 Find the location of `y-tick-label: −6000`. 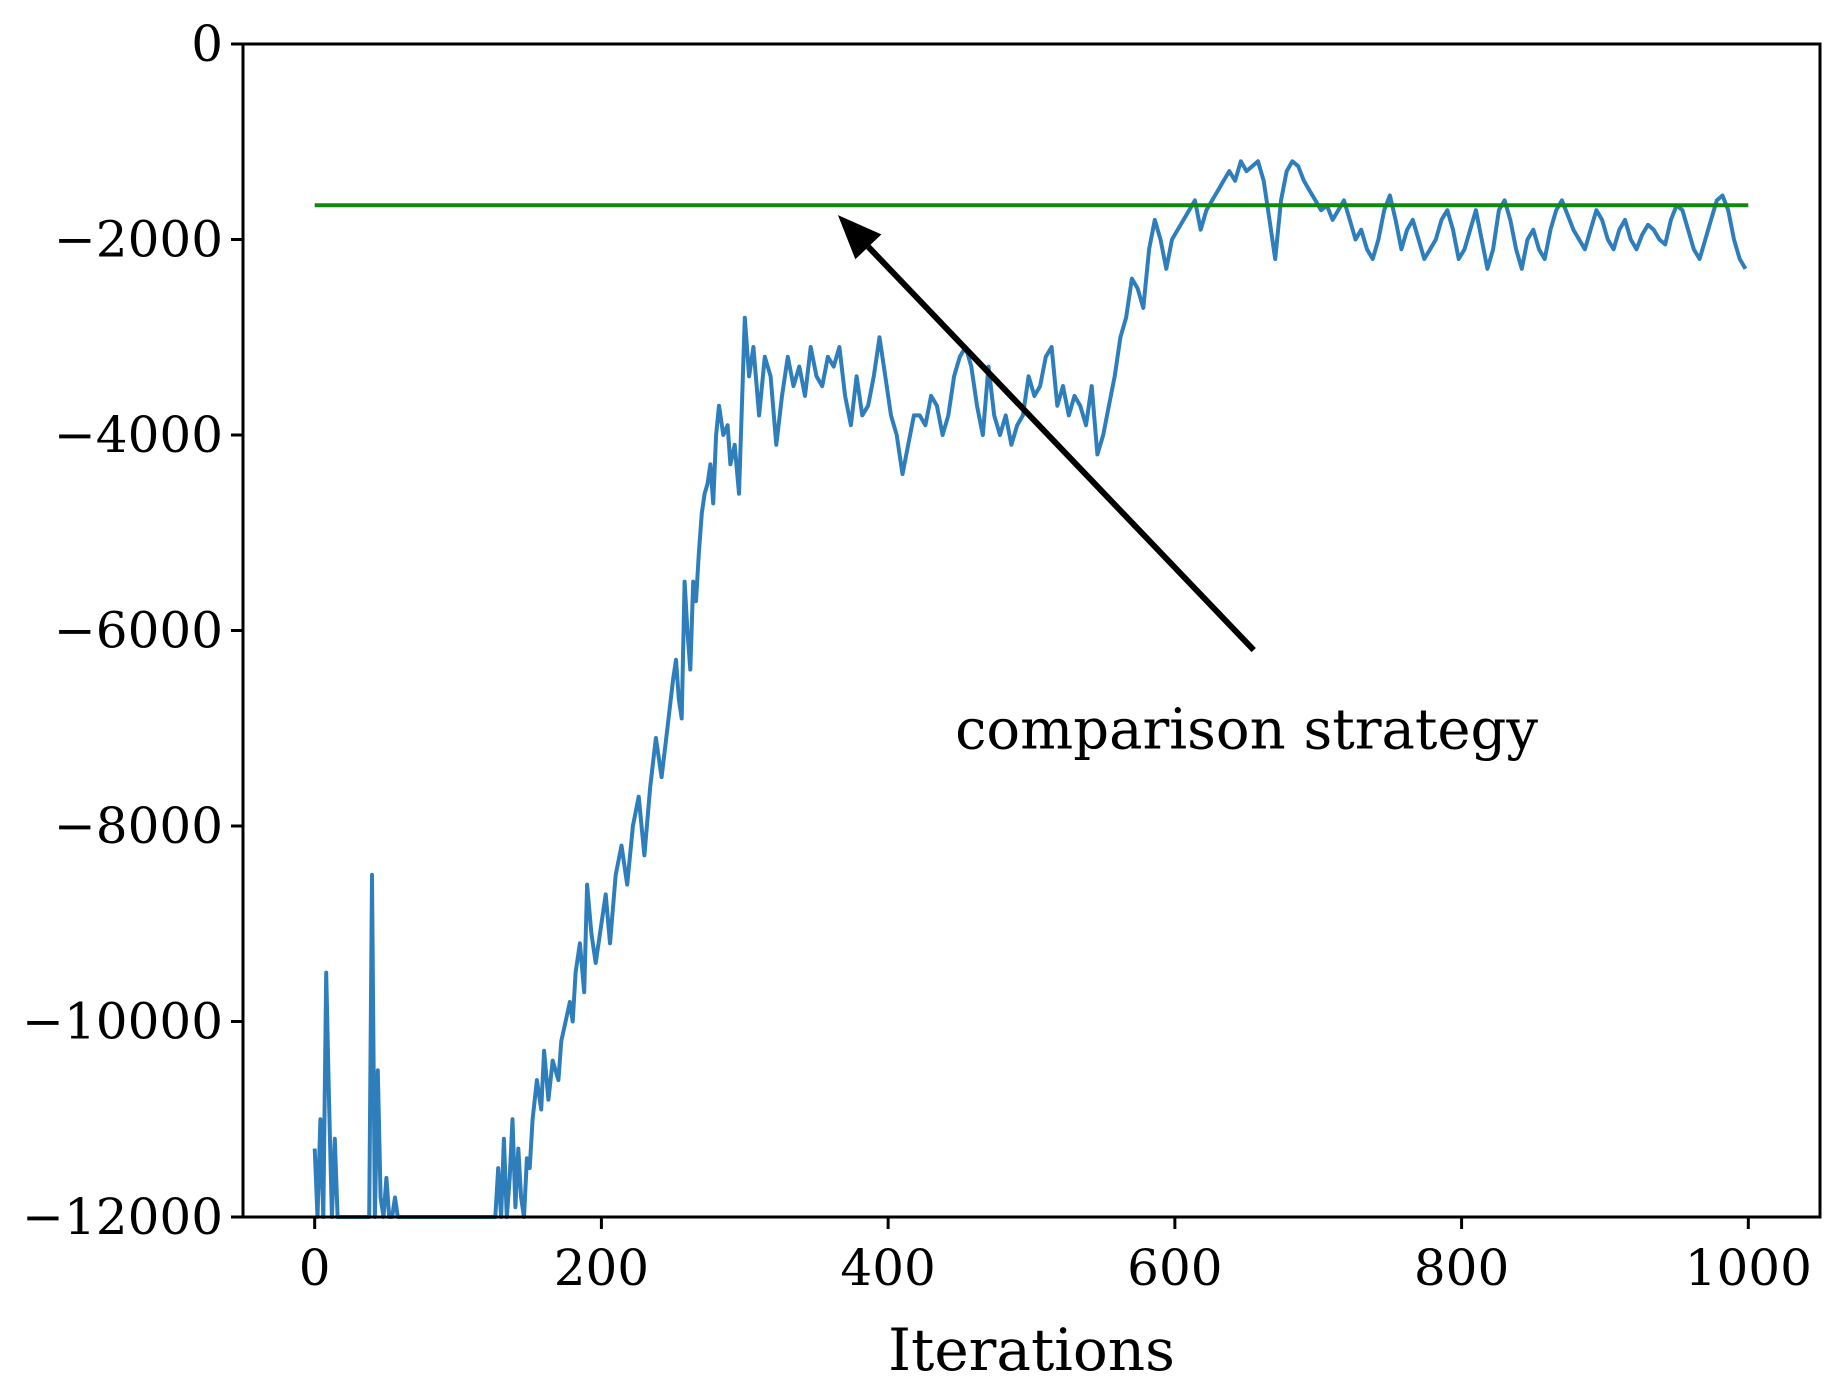

y-tick-label: −6000 is located at coordinates (138, 631).